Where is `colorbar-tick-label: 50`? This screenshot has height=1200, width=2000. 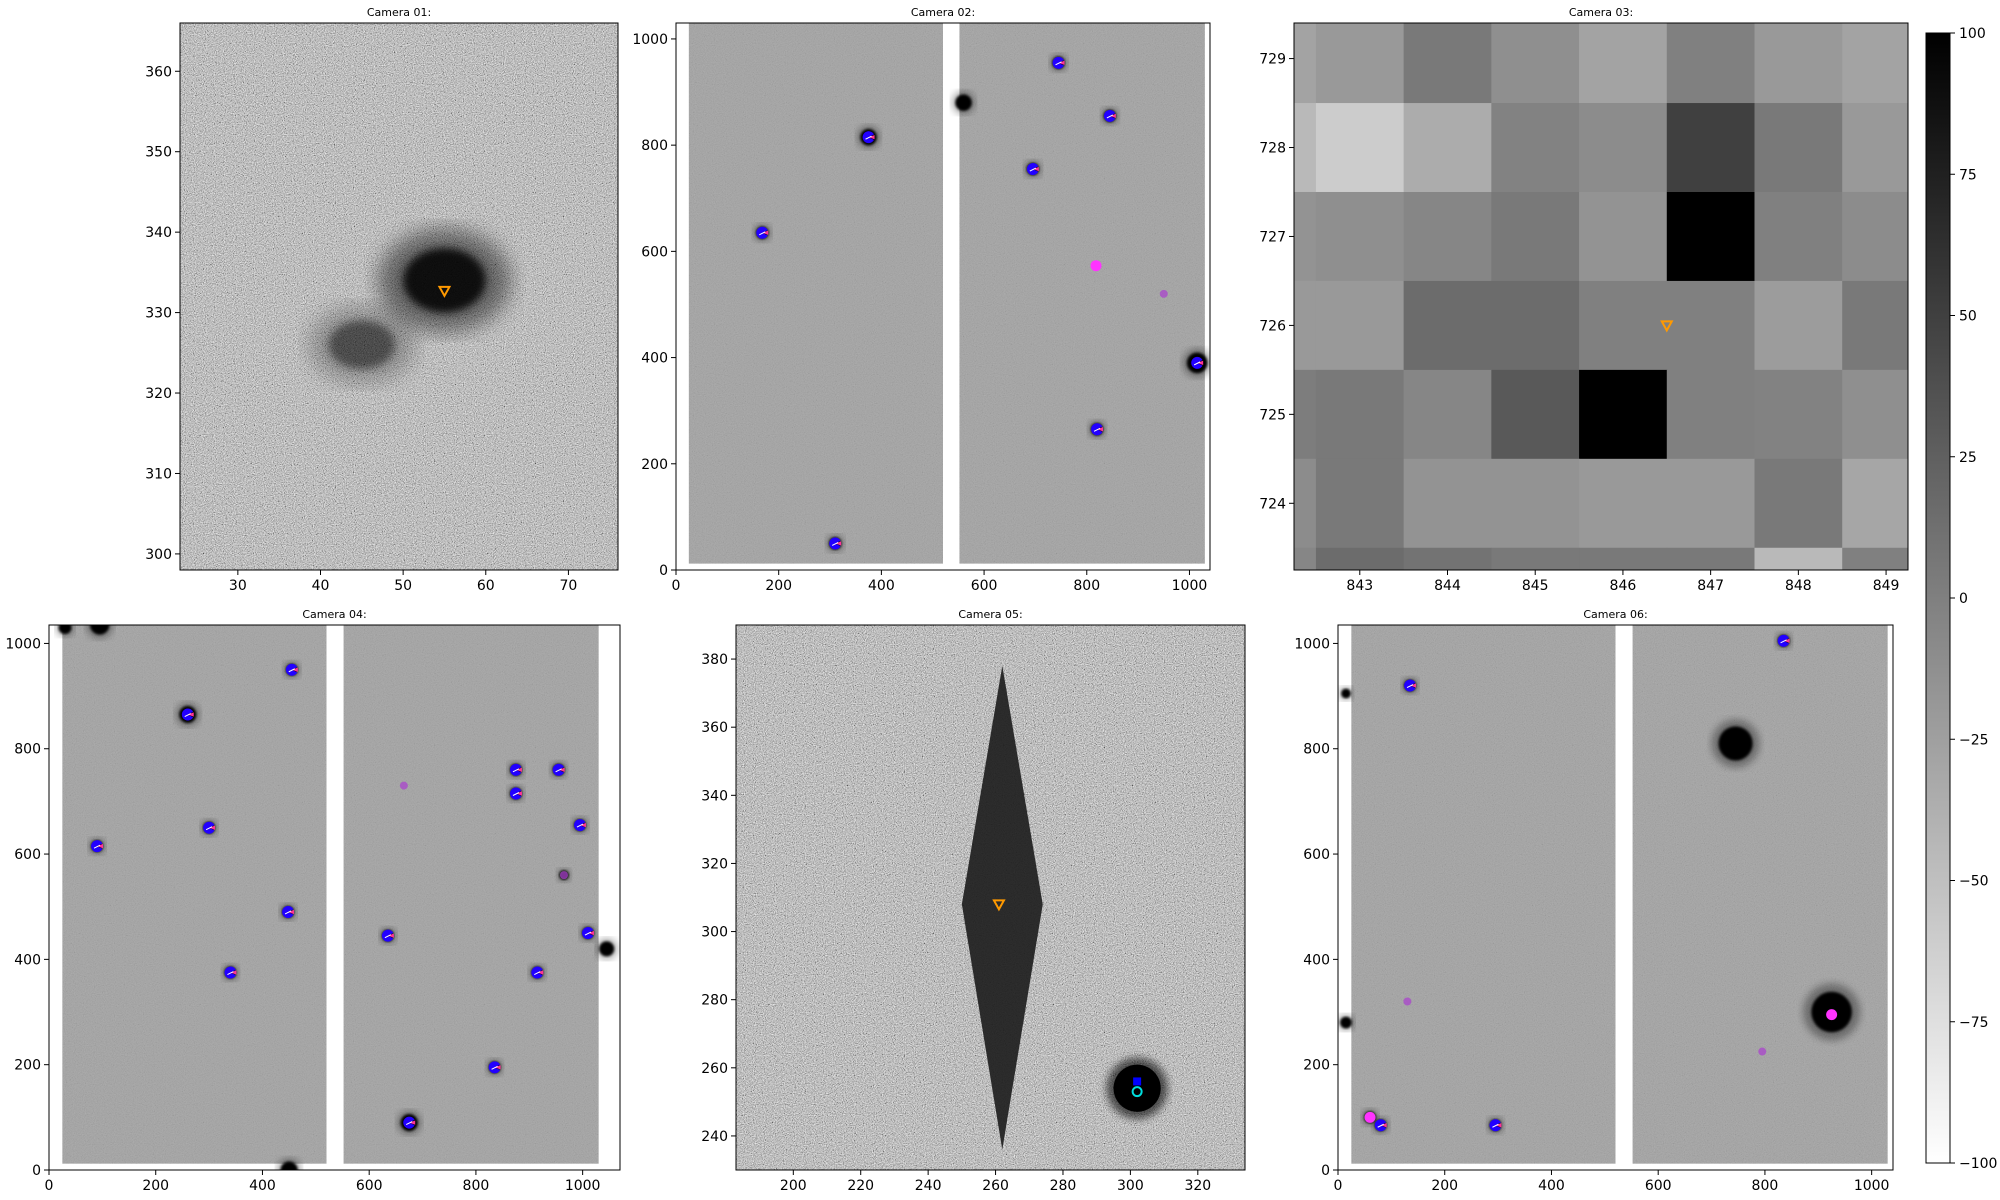
colorbar-tick-label: 50 is located at coordinates (1968, 317).